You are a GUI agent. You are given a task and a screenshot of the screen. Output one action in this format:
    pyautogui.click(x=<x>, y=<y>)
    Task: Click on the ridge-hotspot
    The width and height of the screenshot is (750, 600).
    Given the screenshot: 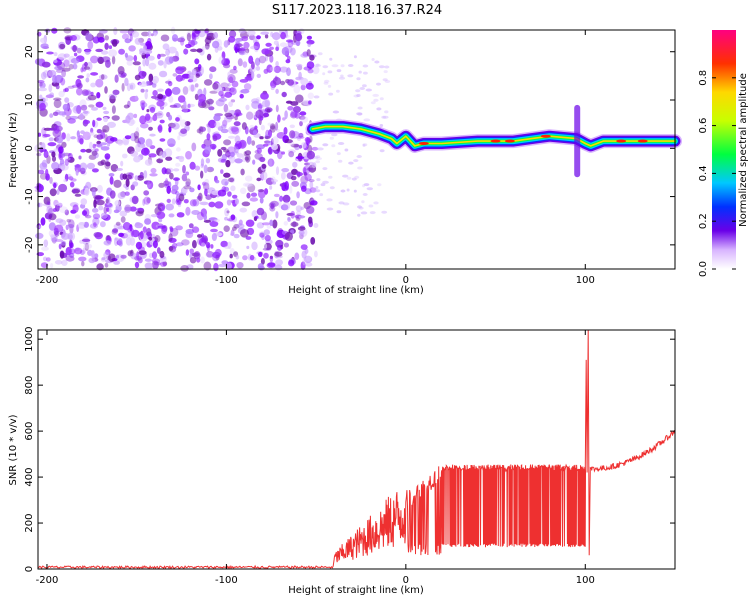 What is the action you would take?
    pyautogui.click(x=509, y=141)
    